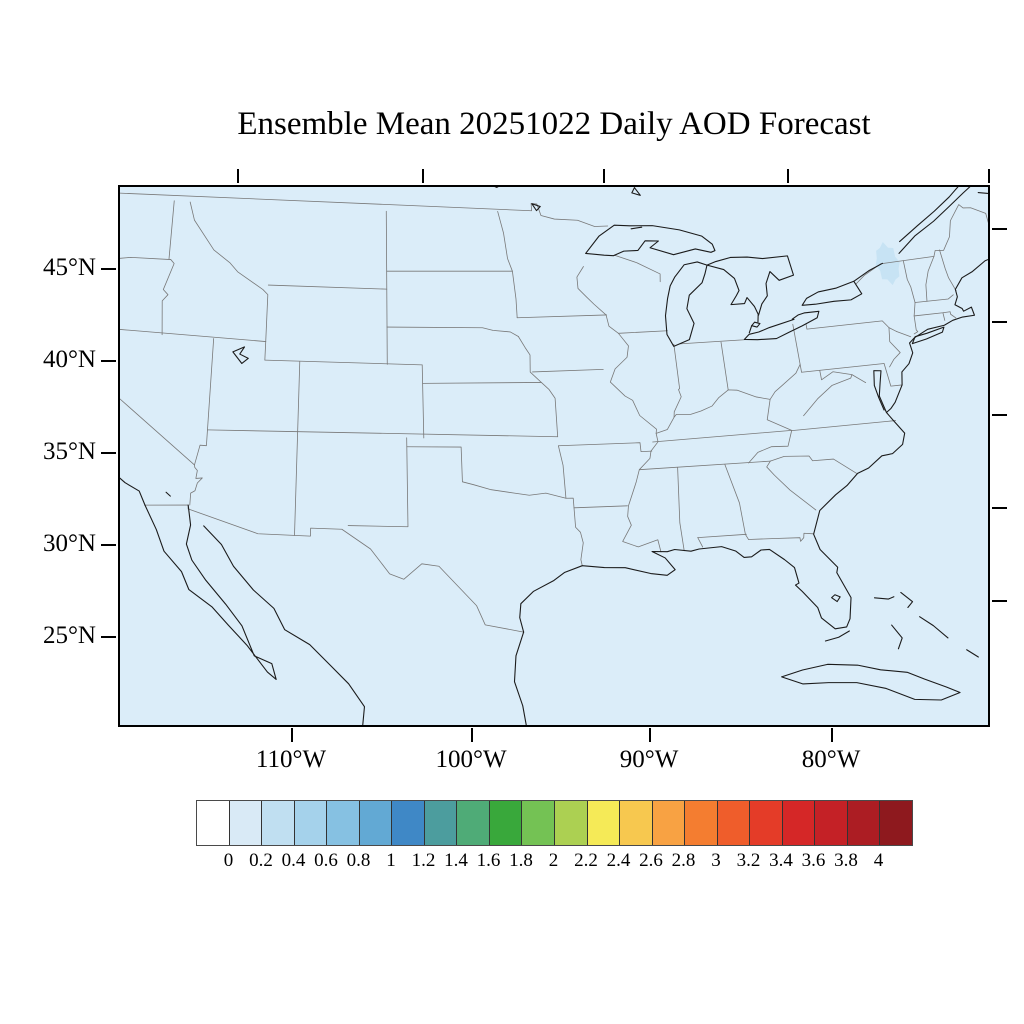 The image size is (1024, 1024). I want to click on lat-tick-label: 30°N, so click(69, 543).